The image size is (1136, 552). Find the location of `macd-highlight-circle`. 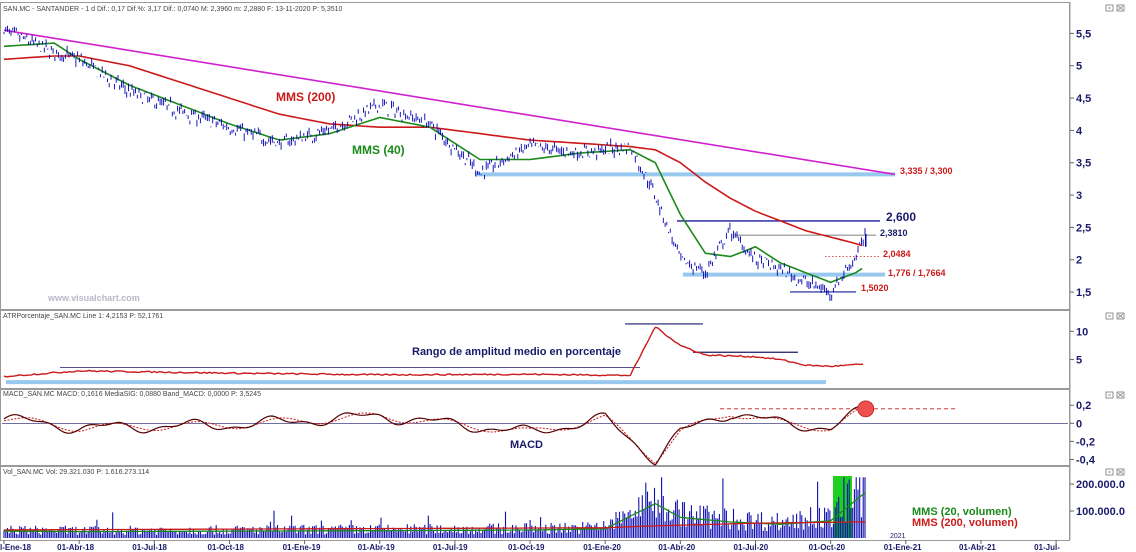

macd-highlight-circle is located at coordinates (866, 409).